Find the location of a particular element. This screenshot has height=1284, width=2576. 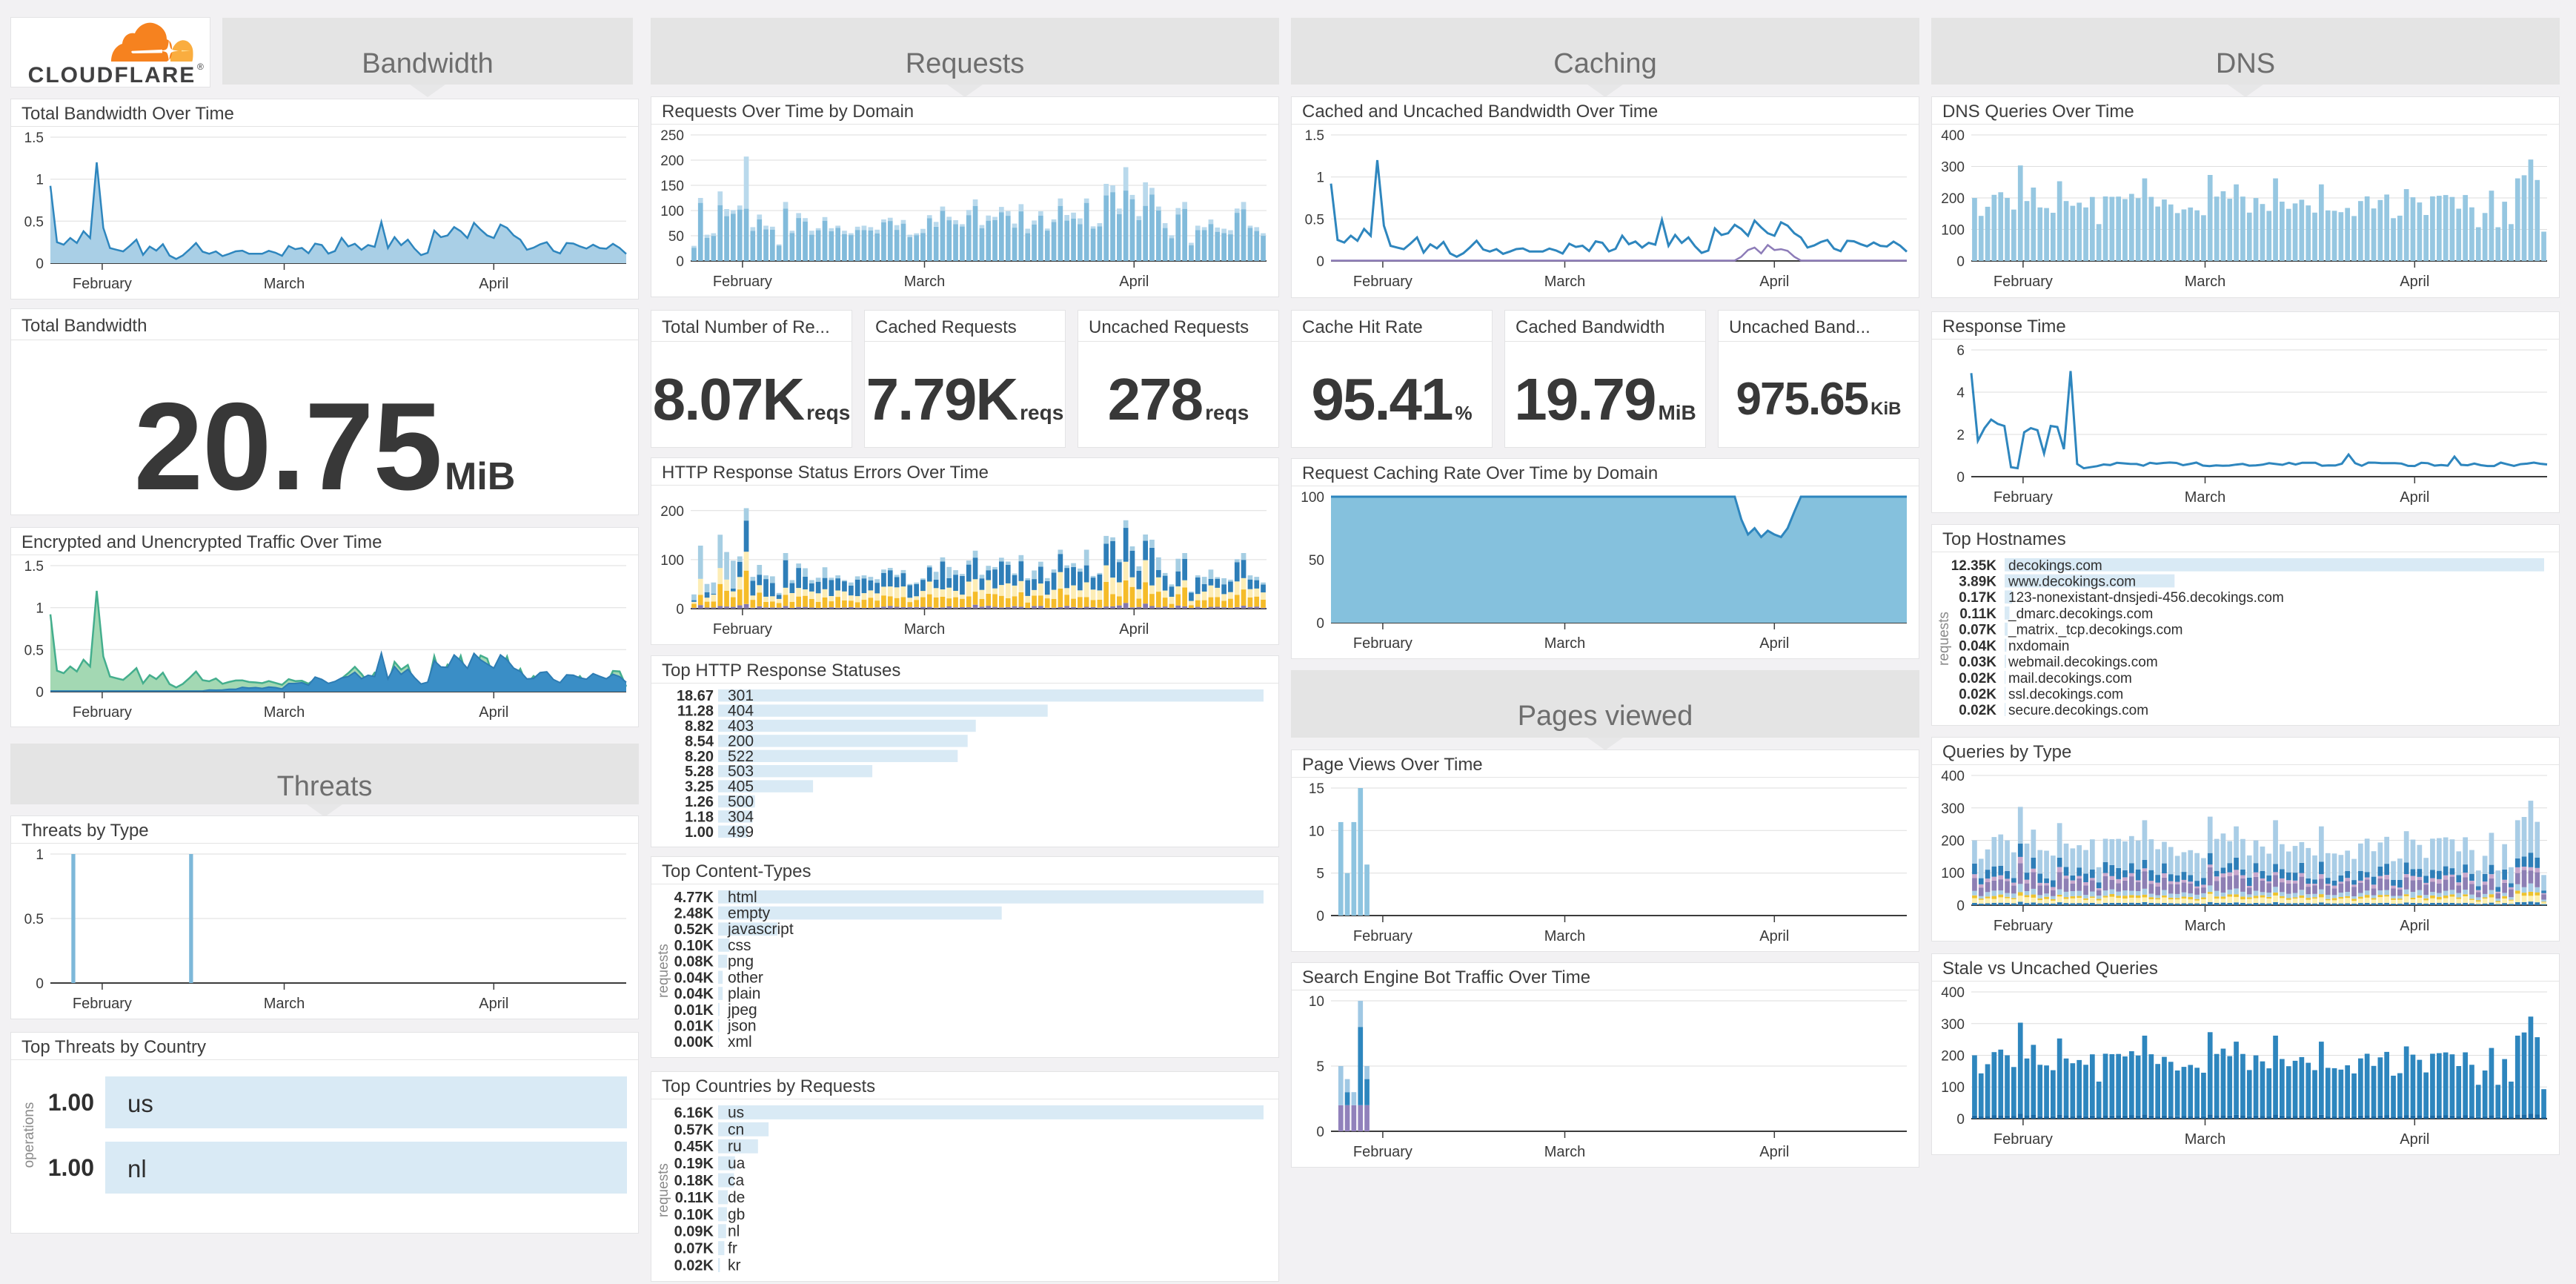

svg-text: _dmarc.decokings.com is located at coordinates (2080, 614).